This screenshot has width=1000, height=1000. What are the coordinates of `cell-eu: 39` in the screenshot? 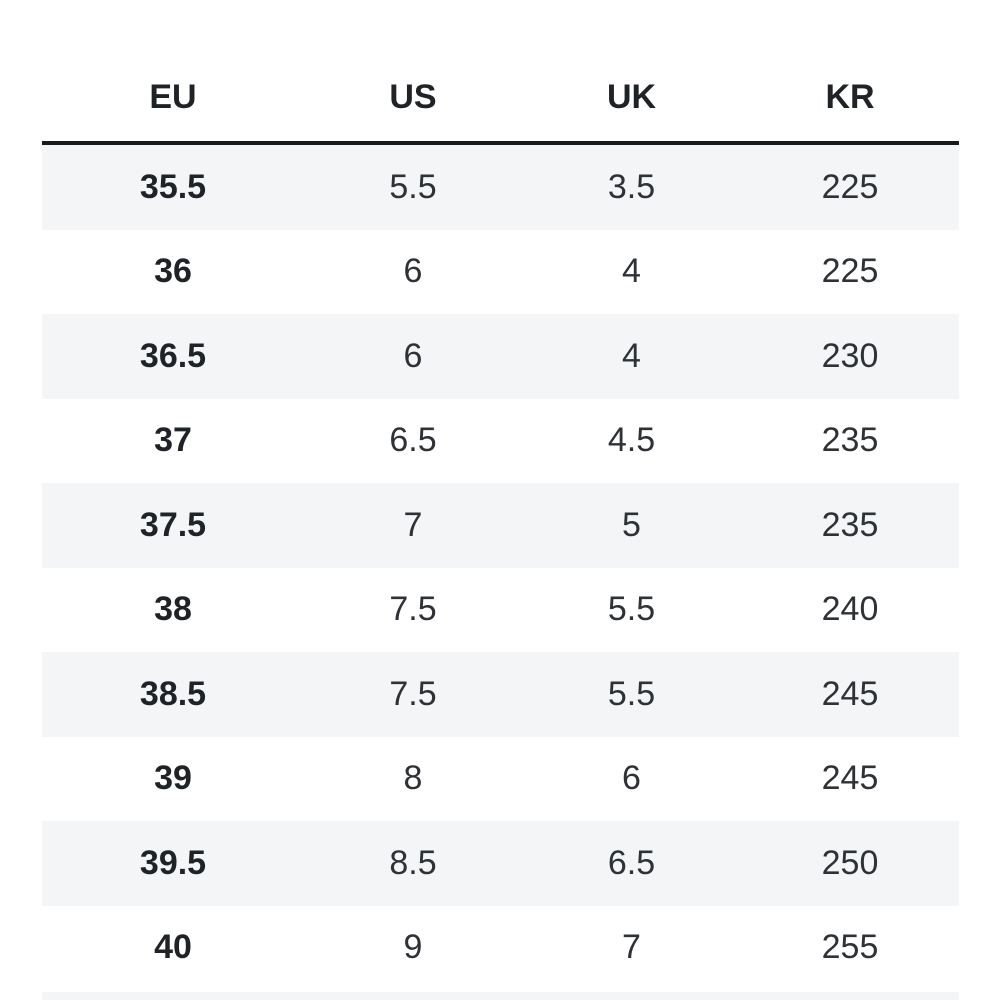 It's located at (173, 778).